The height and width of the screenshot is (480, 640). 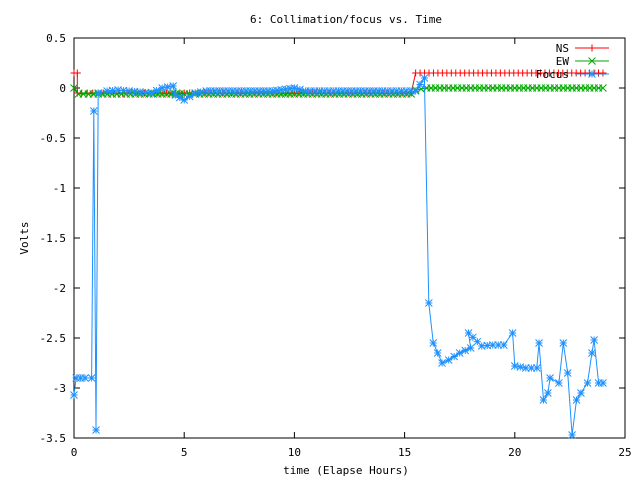 I want to click on x-tick-label: 5, so click(x=184, y=452).